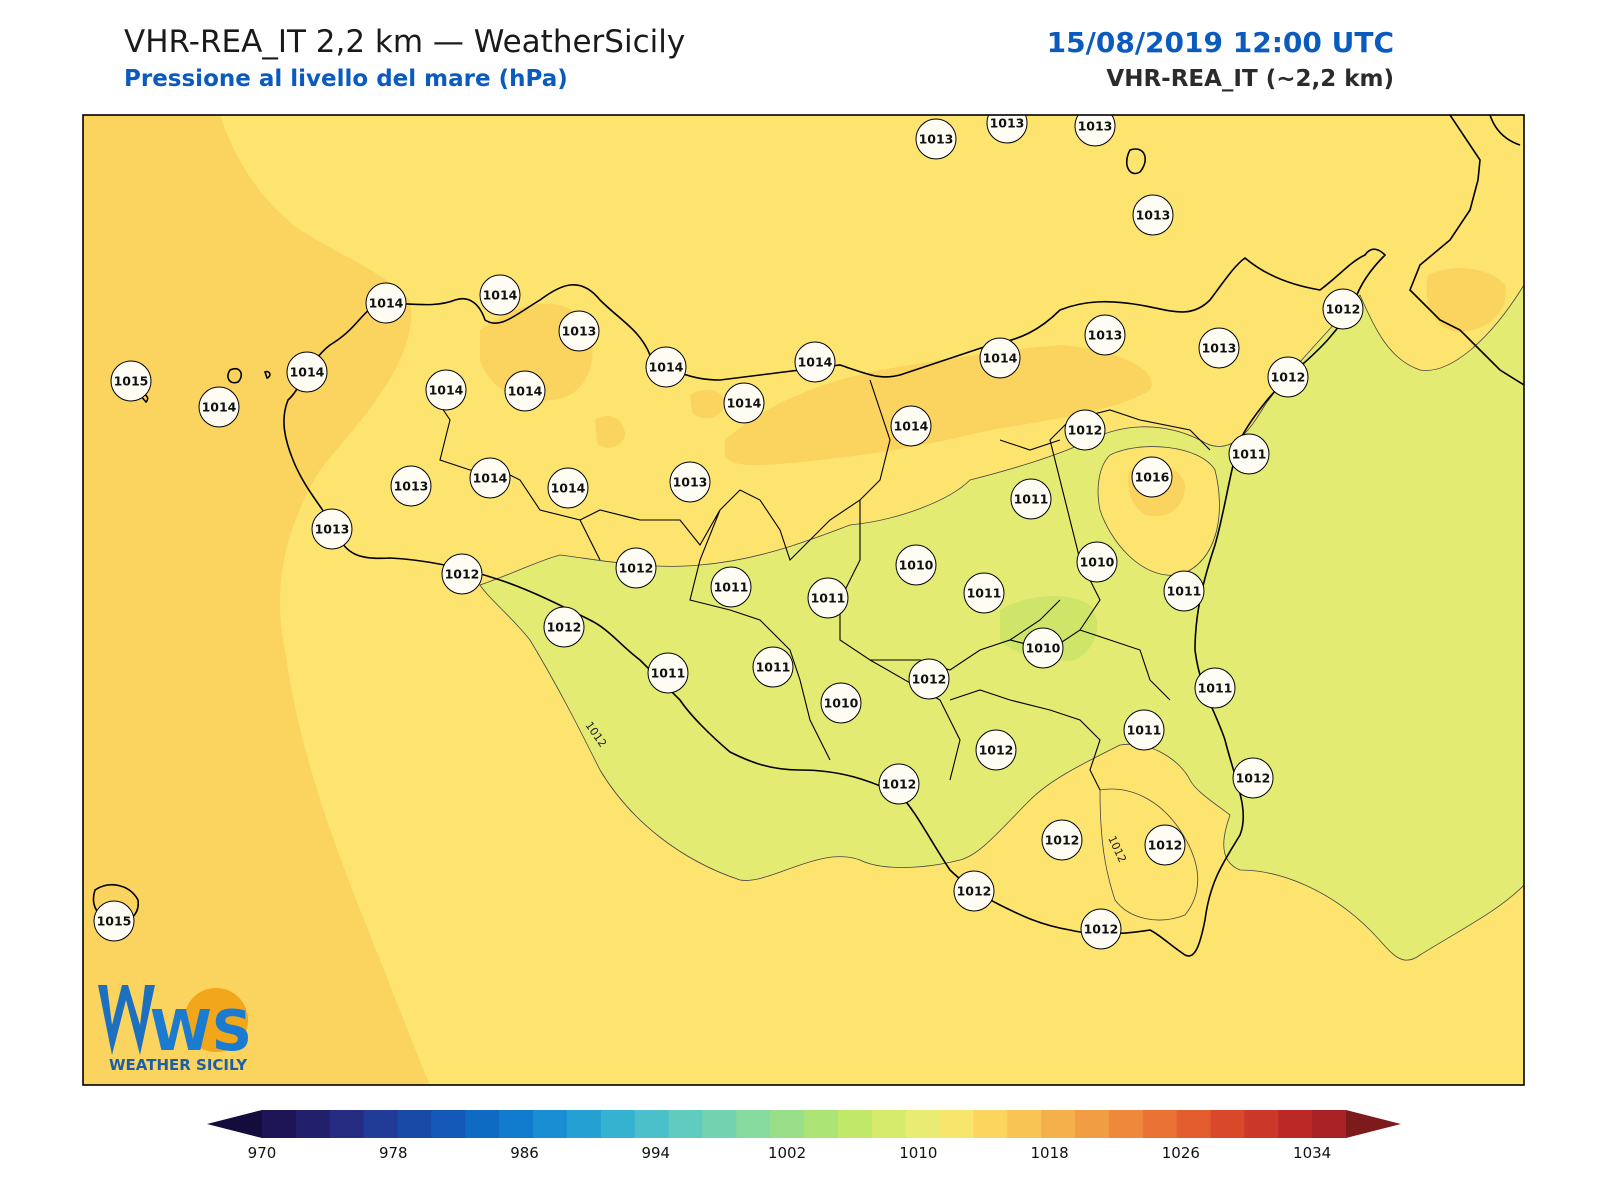 This screenshot has height=1200, width=1600. Describe the element at coordinates (1373, 1124) in the screenshot. I see `colorbar-over-arrow` at that location.